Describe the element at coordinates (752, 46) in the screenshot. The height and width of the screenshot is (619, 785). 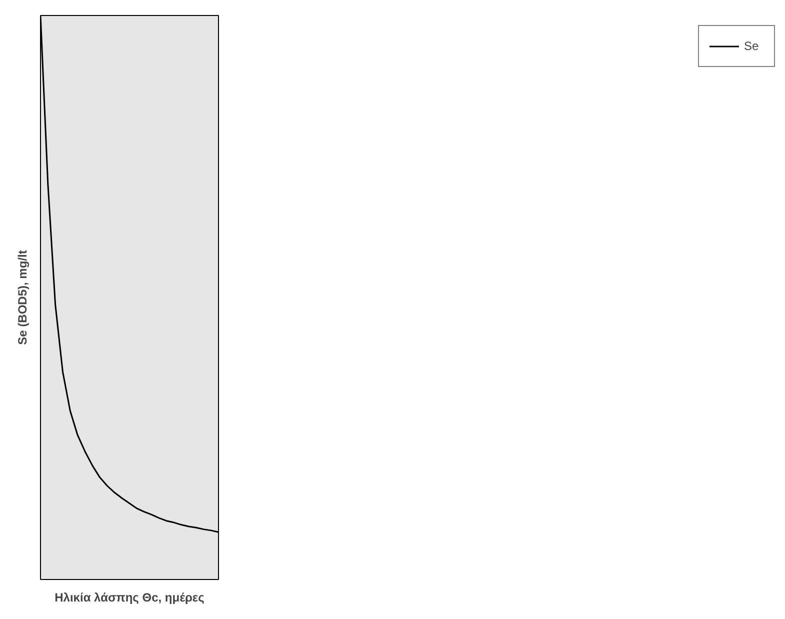
I see `legend-label: Se` at that location.